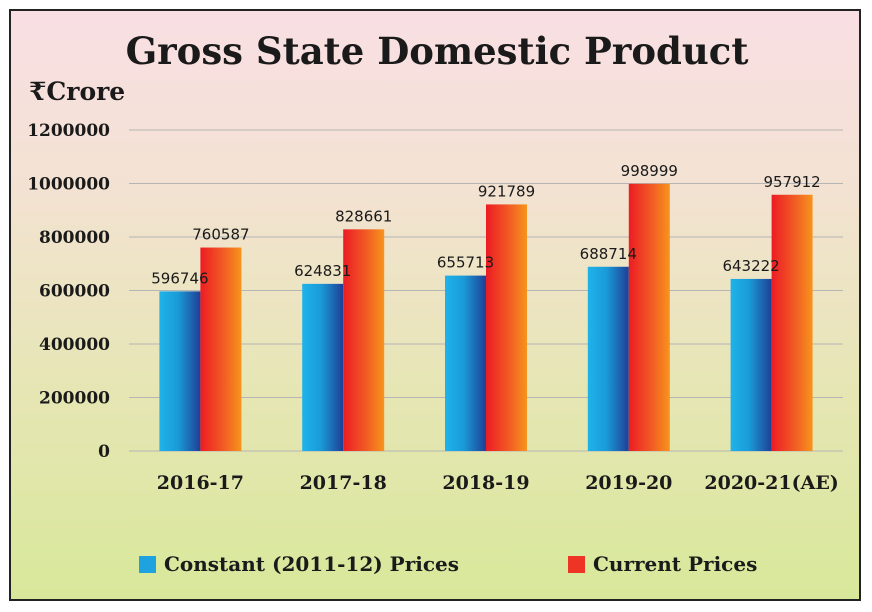 This screenshot has width=872, height=612. Describe the element at coordinates (792, 322) in the screenshot. I see `bar-current-2020-21(AE)` at that location.